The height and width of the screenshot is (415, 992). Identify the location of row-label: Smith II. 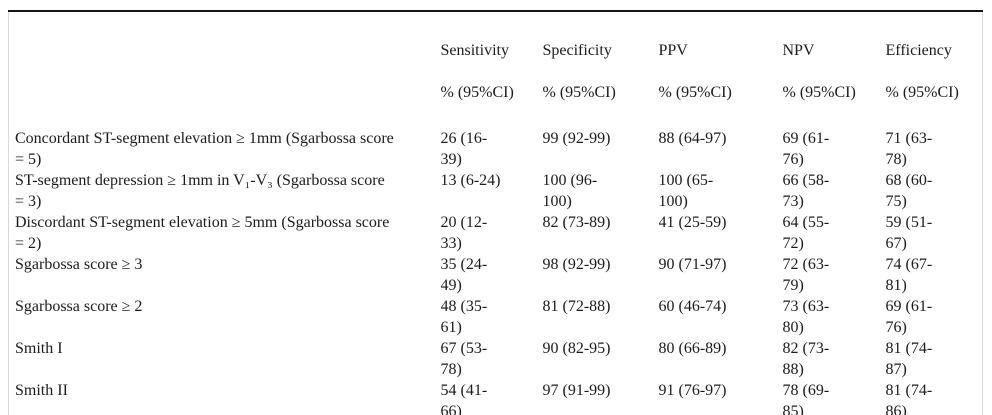
(41, 390).